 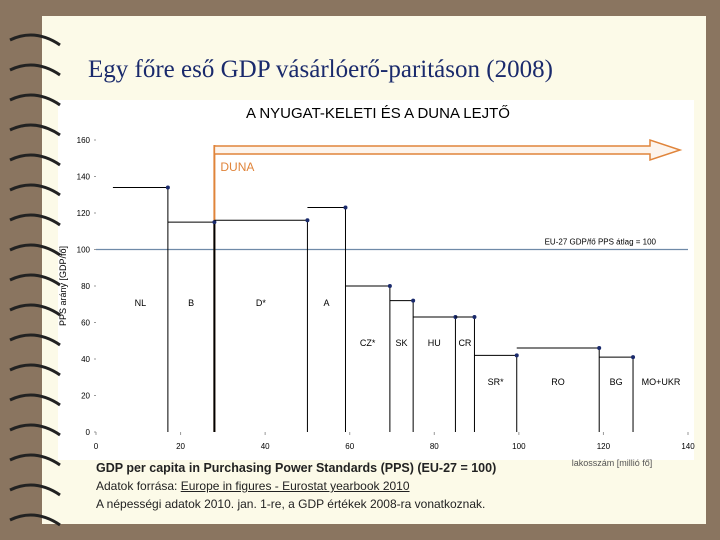 What do you see at coordinates (496, 382) in the screenshot?
I see `country-label: SR*` at bounding box center [496, 382].